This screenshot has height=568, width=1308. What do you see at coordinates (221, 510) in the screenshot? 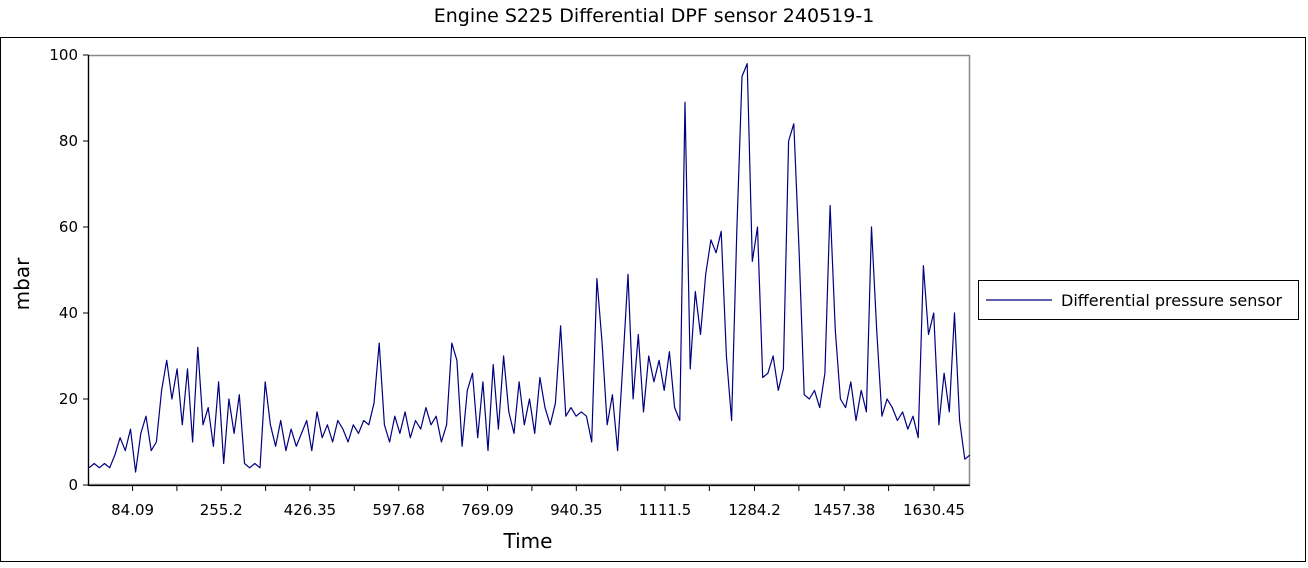
I see `x-tick-label: 255.2` at bounding box center [221, 510].